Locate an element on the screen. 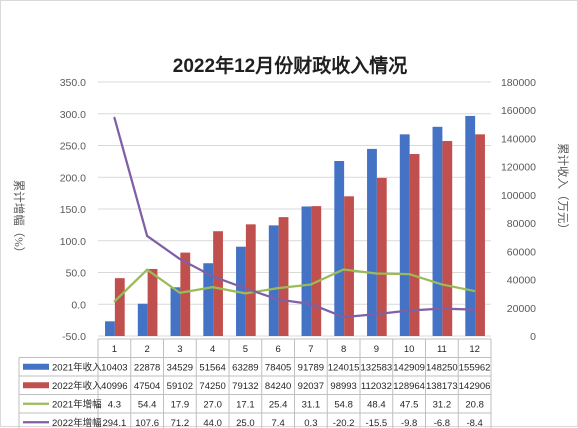  table-cell-value: 27.0 is located at coordinates (212, 404).